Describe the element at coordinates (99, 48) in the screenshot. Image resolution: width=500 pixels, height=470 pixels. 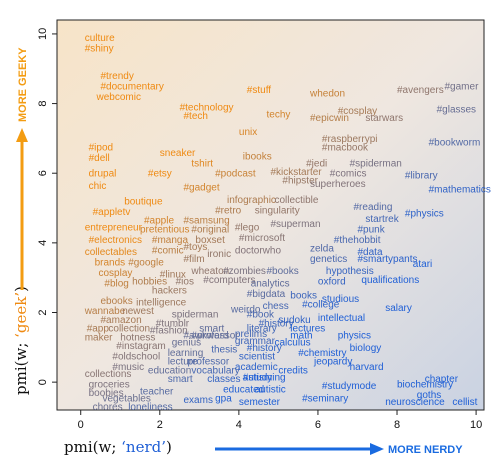
I see `word-point: #shiny` at that location.